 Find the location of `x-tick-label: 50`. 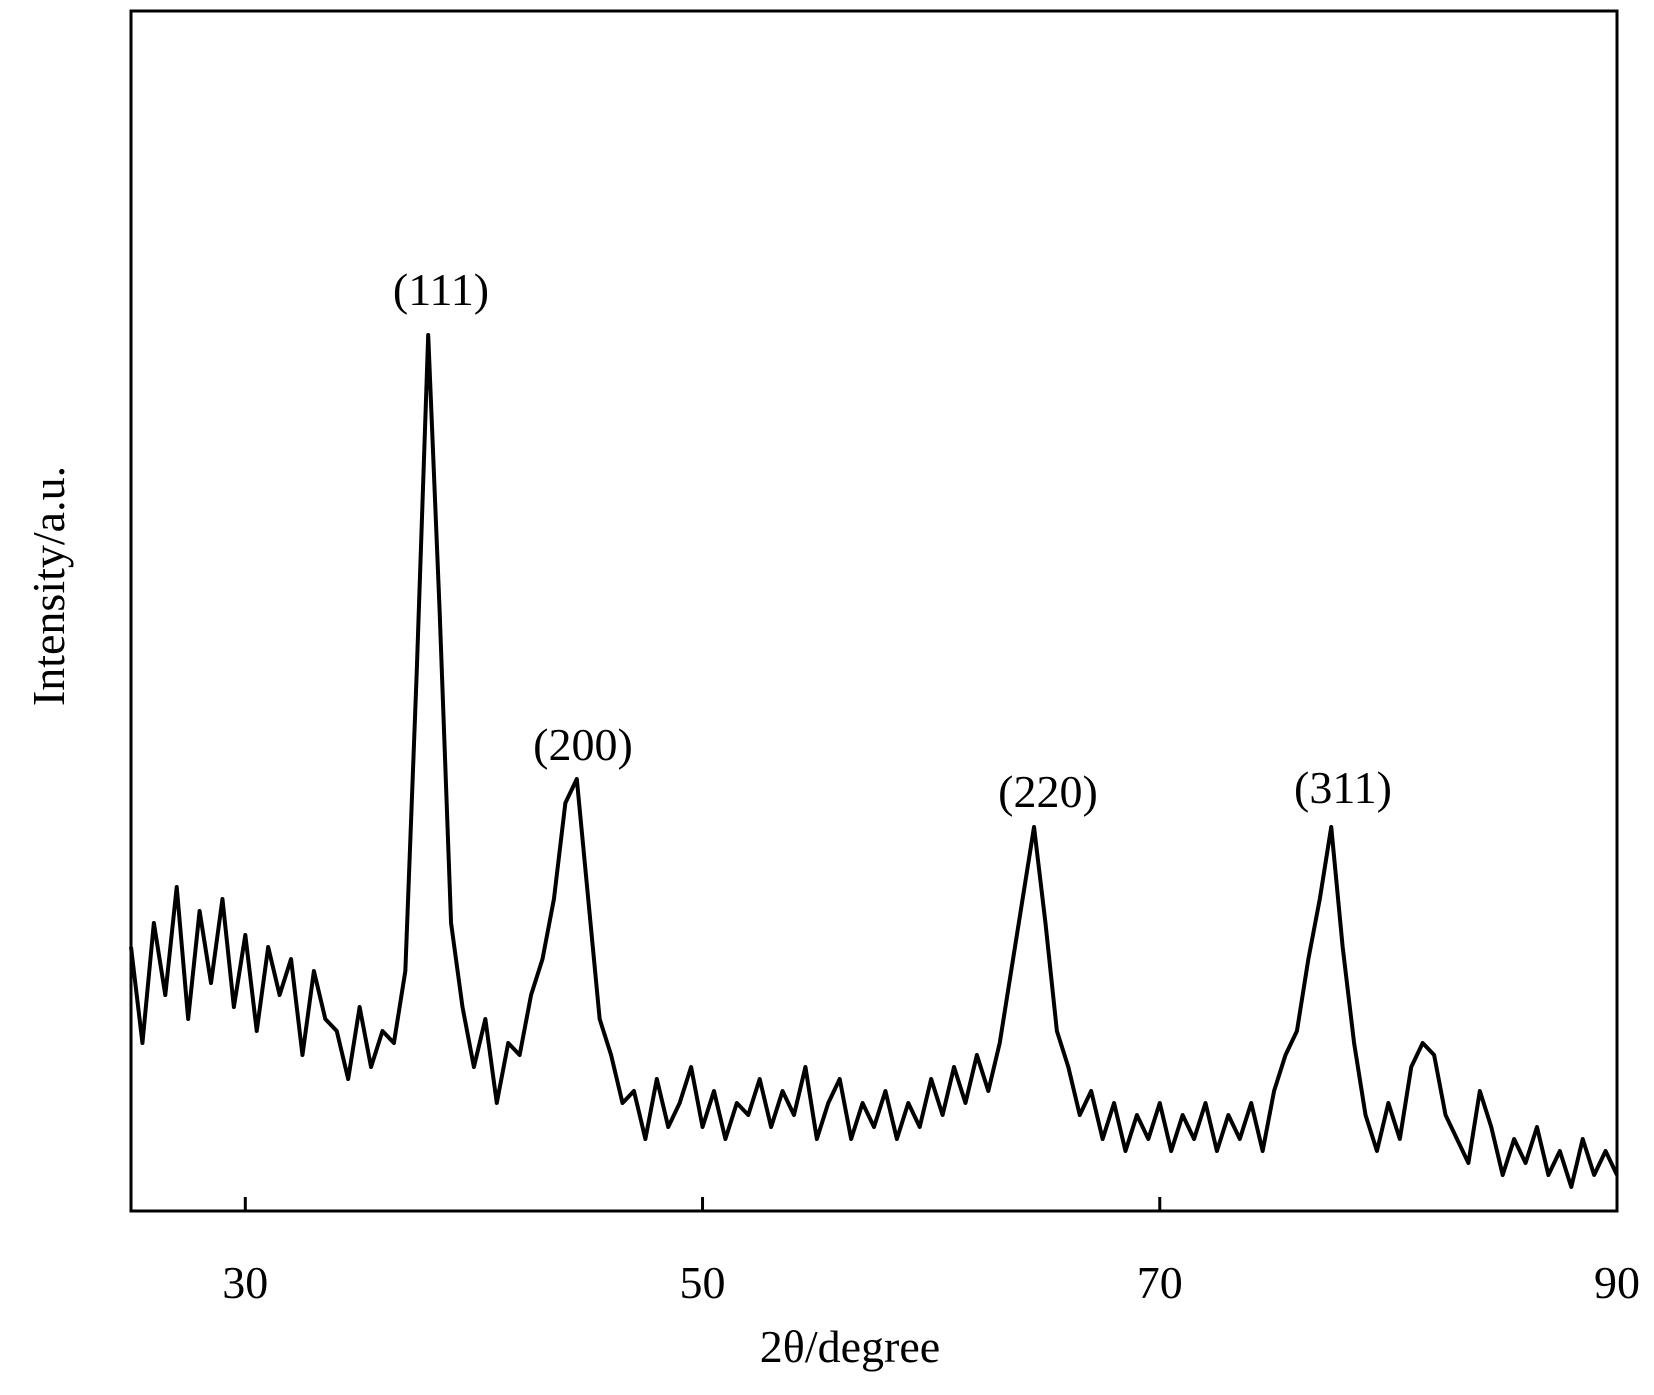

x-tick-label: 50 is located at coordinates (703, 1282).